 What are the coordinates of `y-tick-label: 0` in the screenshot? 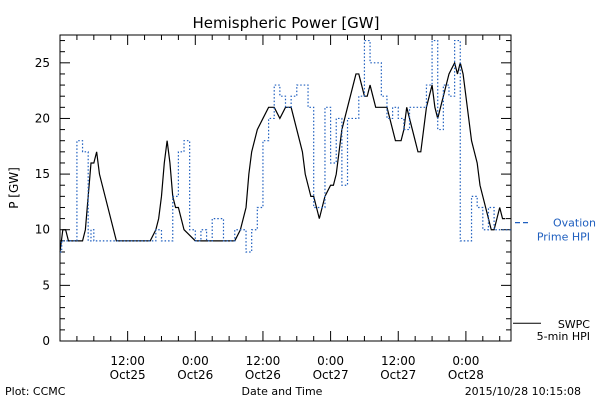 It's located at (46, 341).